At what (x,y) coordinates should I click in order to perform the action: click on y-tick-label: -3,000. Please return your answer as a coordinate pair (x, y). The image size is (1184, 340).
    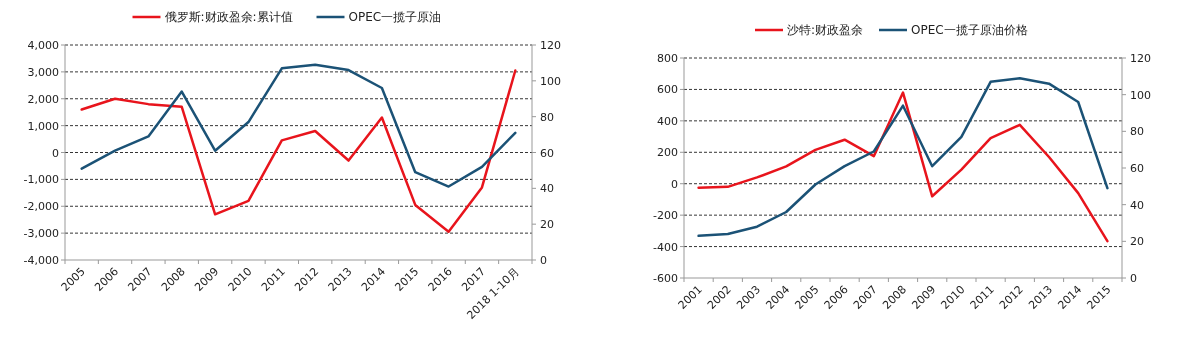
    Looking at the image, I should click on (41, 234).